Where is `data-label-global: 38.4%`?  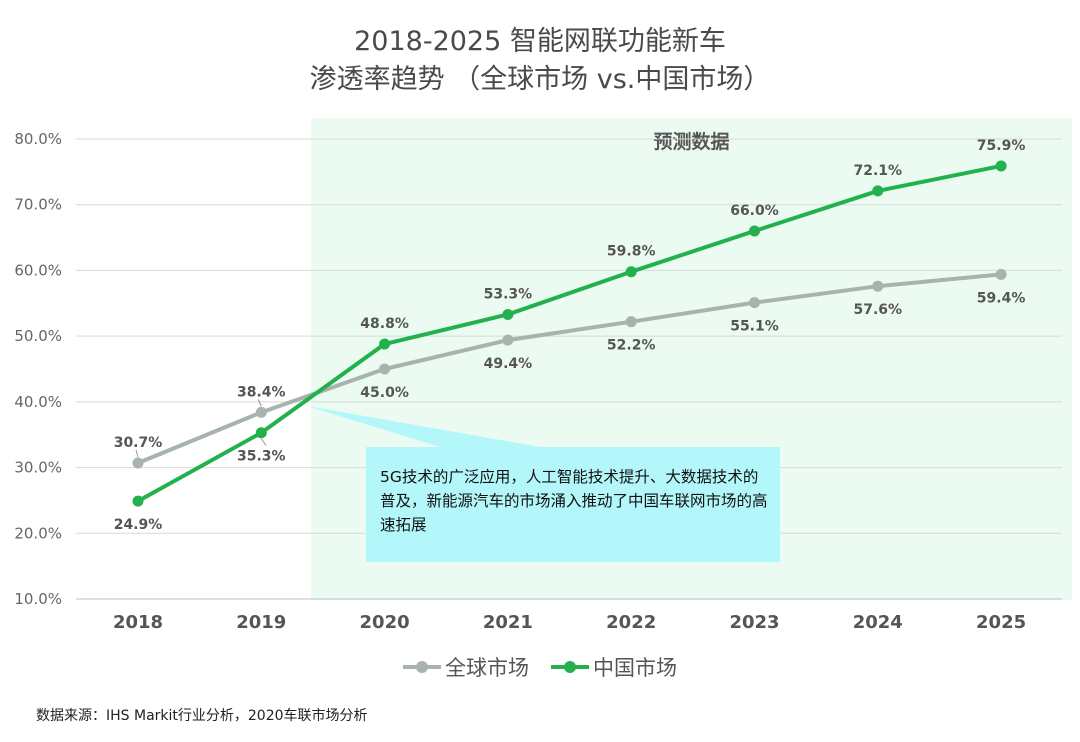 data-label-global: 38.4% is located at coordinates (261, 392).